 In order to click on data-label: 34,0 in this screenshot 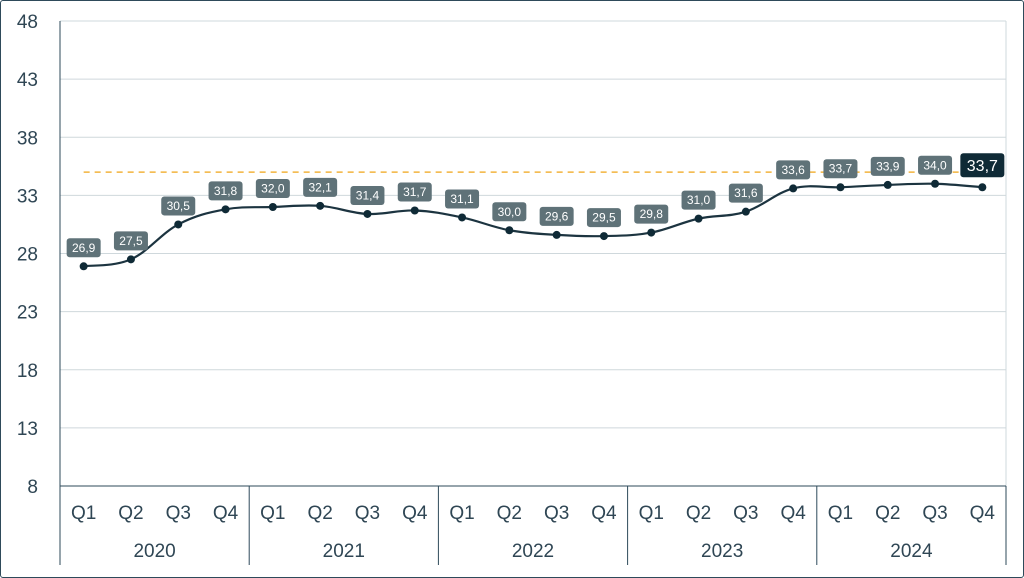, I will do `click(935, 165)`.